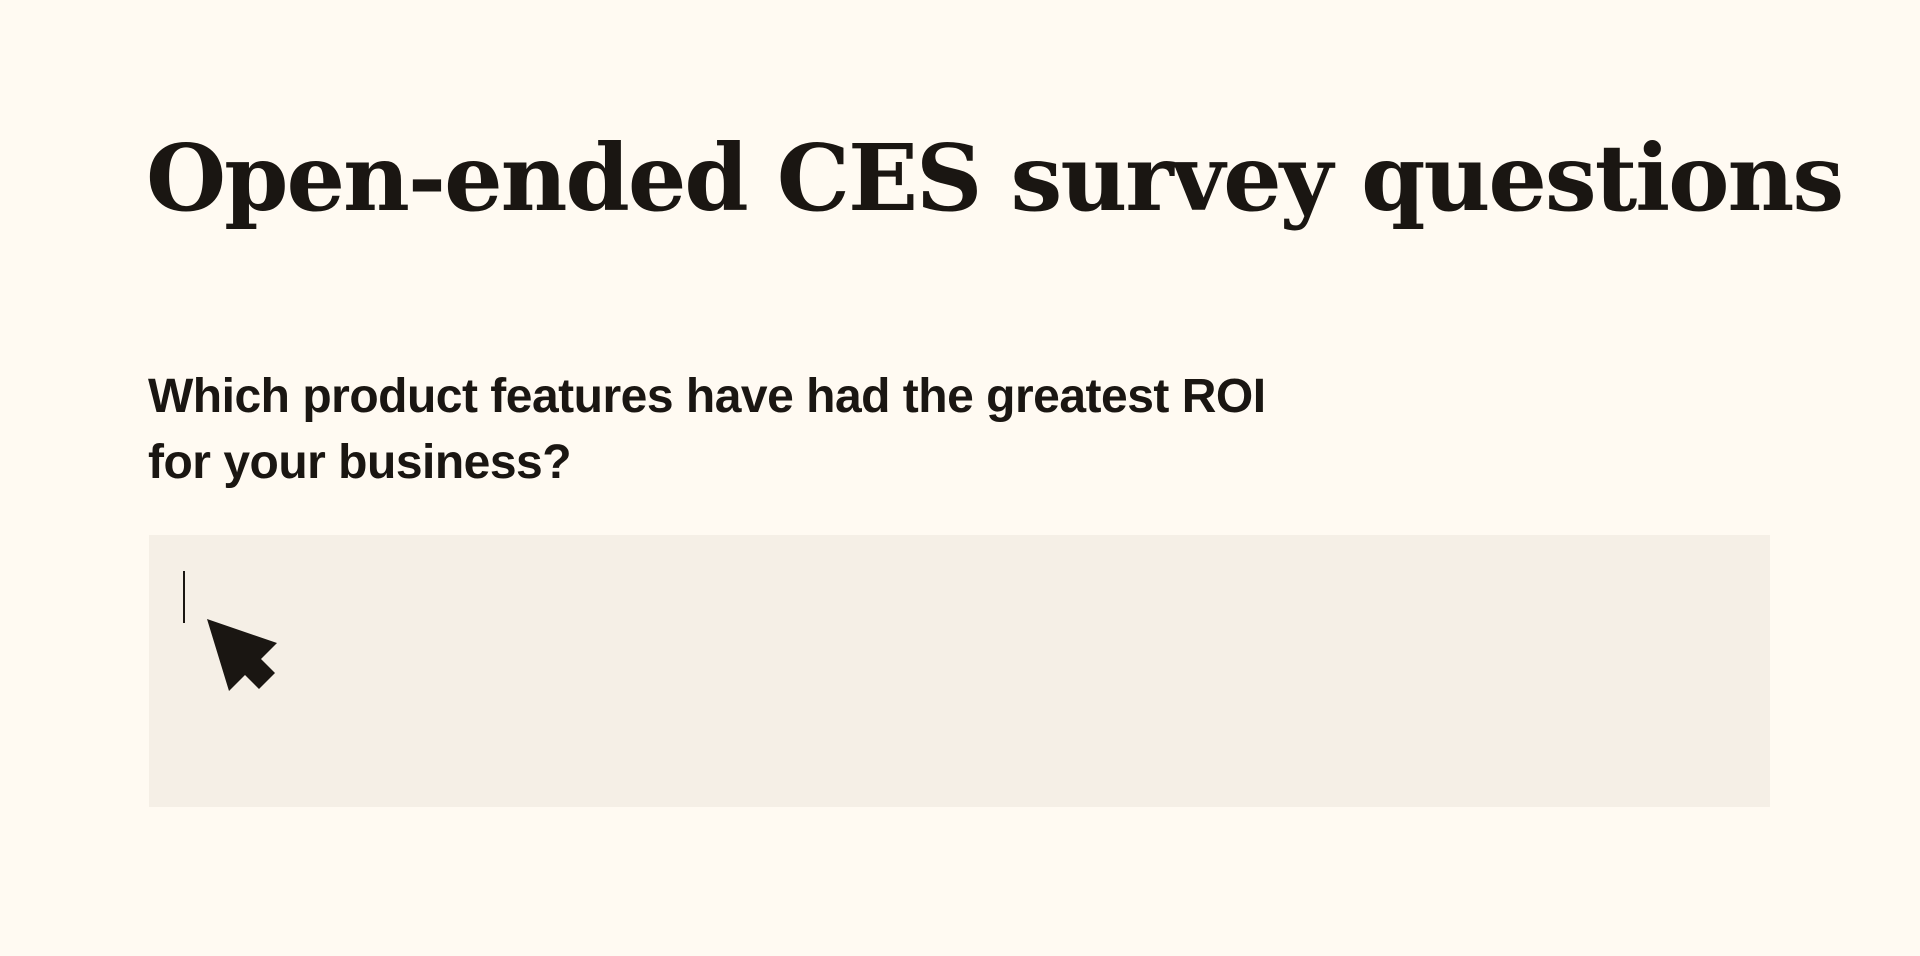  What do you see at coordinates (242, 655) in the screenshot?
I see `mouse-pointer-icon` at bounding box center [242, 655].